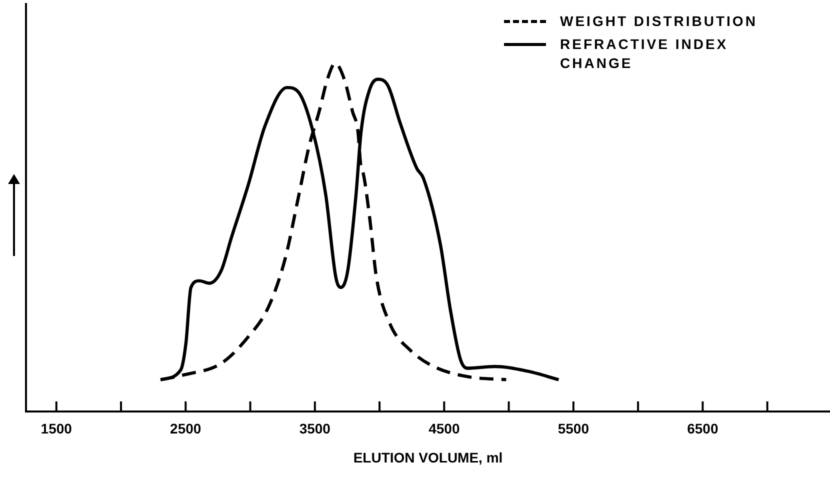 The width and height of the screenshot is (830, 477). I want to click on x-tick-label: 1500, so click(56, 428).